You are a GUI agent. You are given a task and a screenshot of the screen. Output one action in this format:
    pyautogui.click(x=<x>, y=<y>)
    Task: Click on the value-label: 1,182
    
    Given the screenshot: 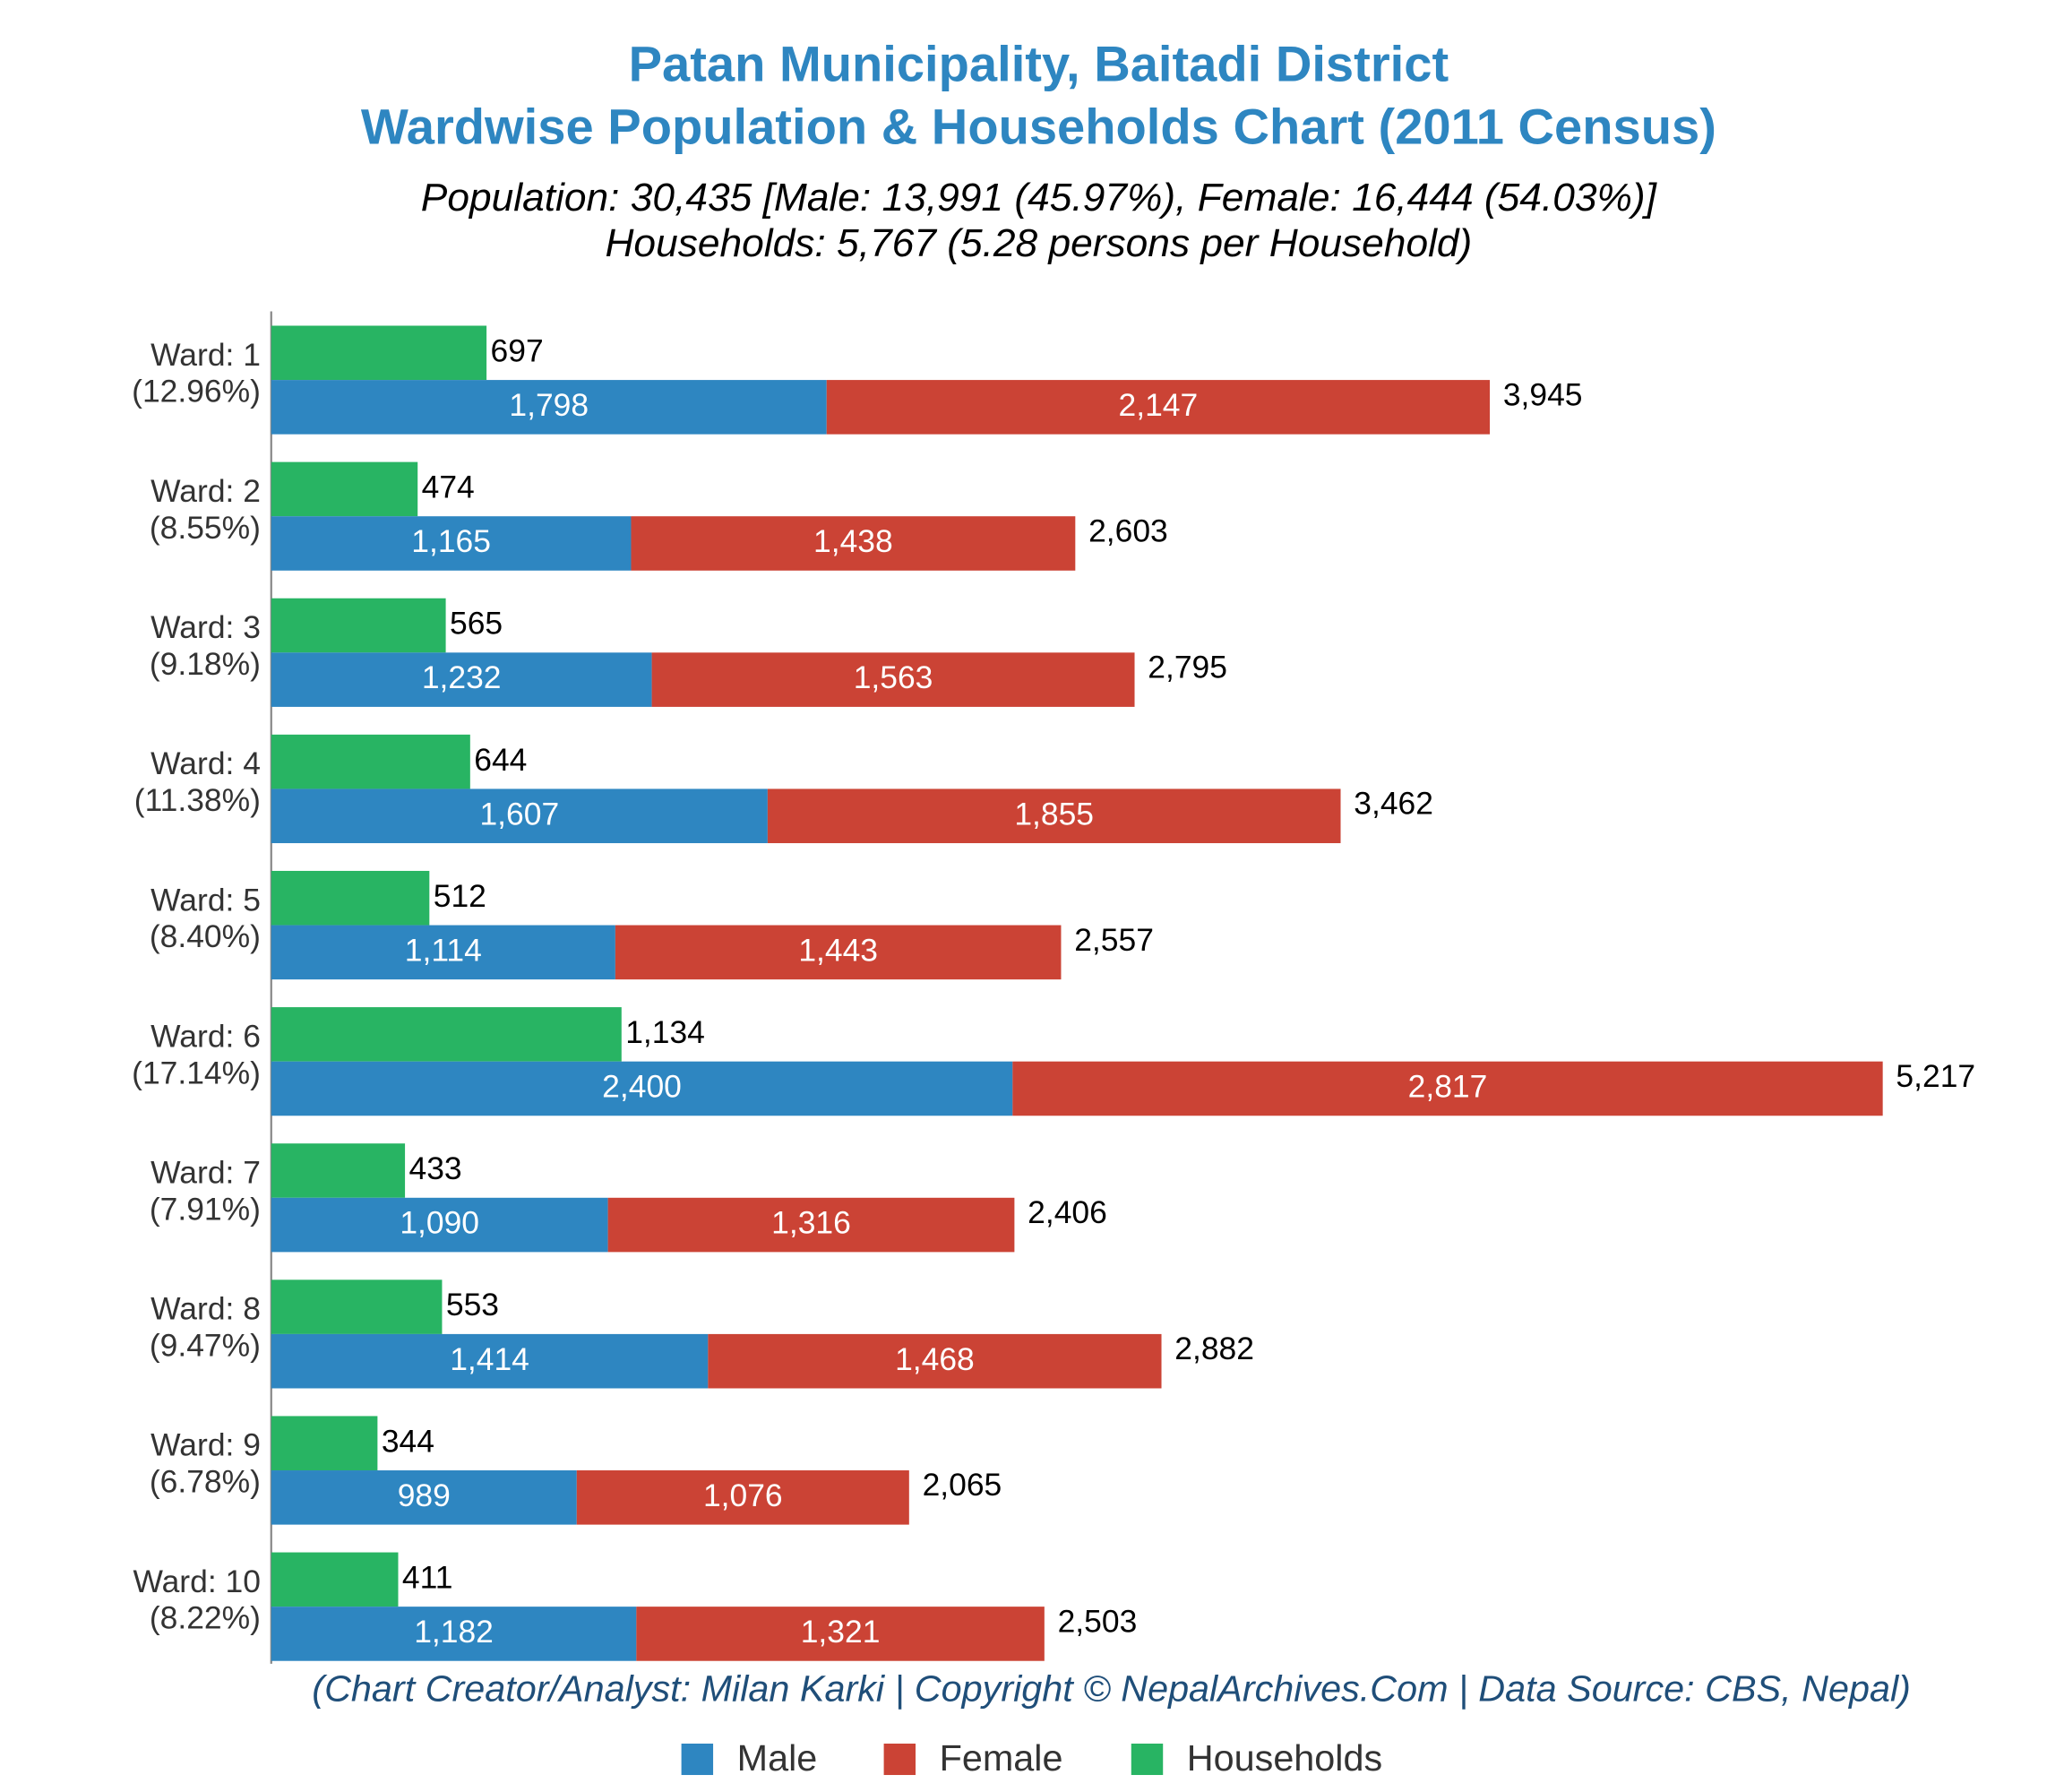 What is the action you would take?
    pyautogui.click(x=454, y=1632)
    